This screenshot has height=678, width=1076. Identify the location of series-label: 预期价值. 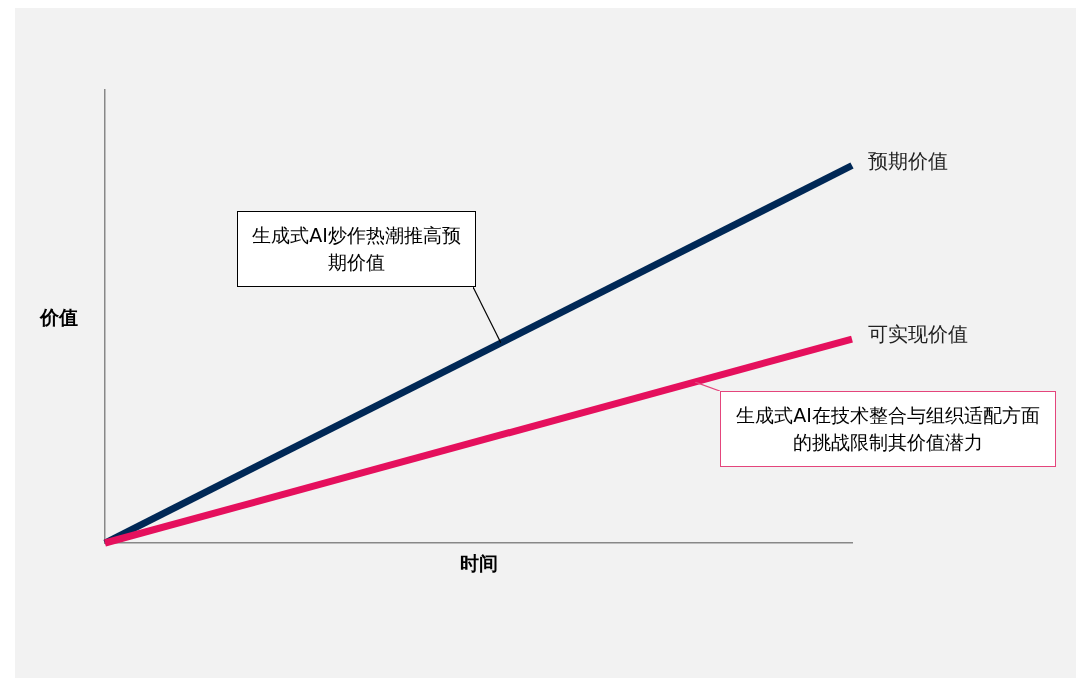
(908, 160).